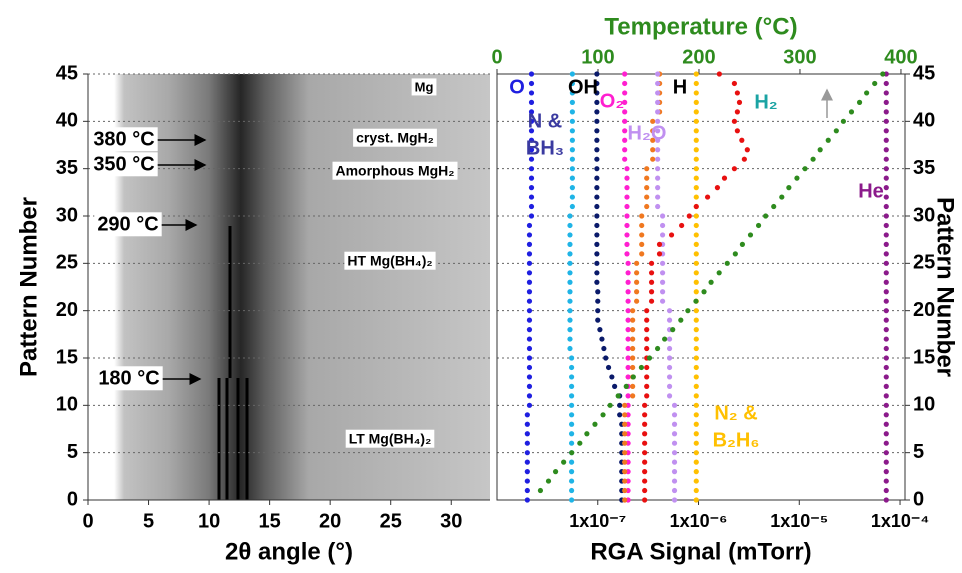  Describe the element at coordinates (918, 452) in the screenshot. I see `y-tick-label: 5` at that location.